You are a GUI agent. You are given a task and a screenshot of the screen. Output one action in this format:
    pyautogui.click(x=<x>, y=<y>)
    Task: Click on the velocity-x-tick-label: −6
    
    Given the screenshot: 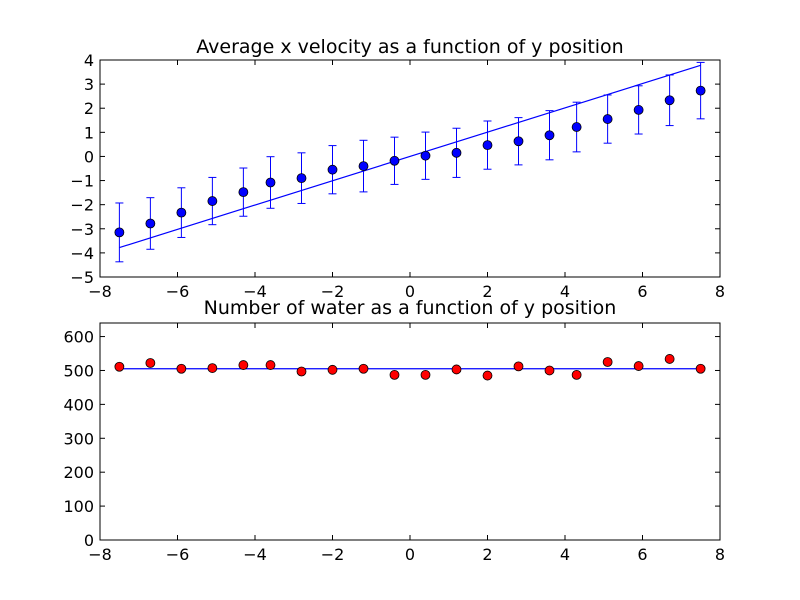 What is the action you would take?
    pyautogui.click(x=178, y=291)
    